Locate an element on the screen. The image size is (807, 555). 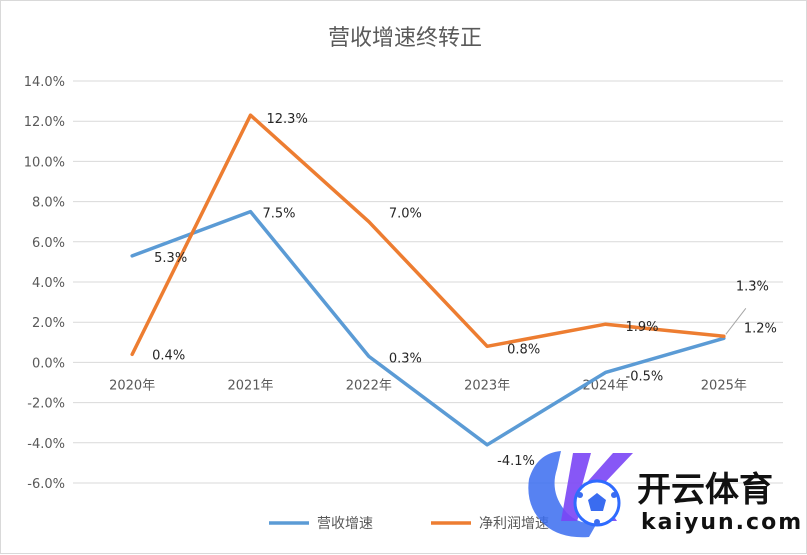
data-label: 5.3% is located at coordinates (170, 258).